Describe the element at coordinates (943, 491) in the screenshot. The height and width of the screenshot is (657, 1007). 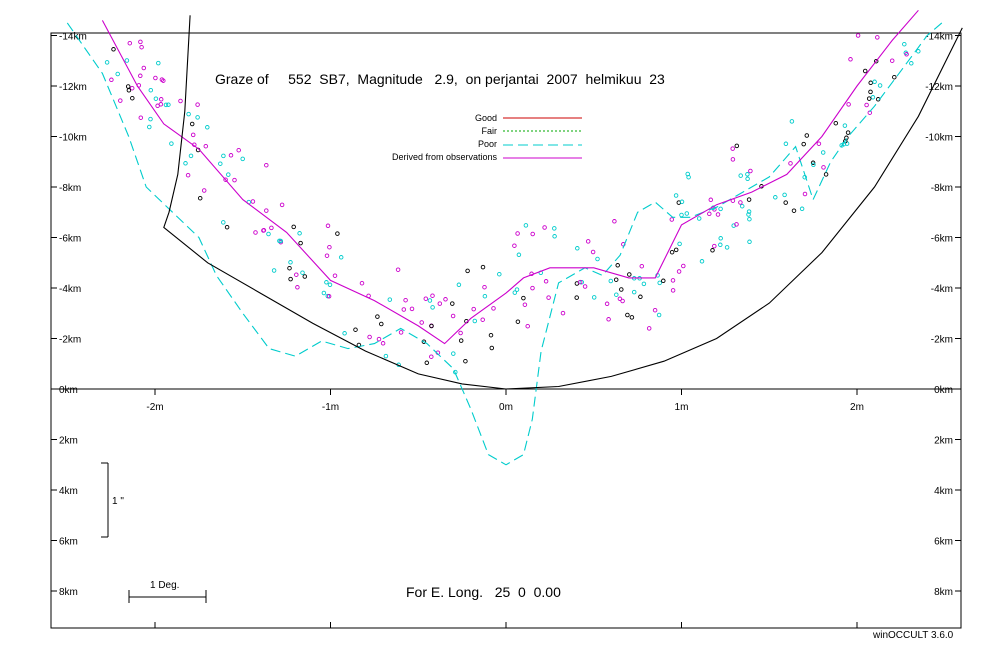
I see `y-tick-label-right: 4km` at that location.